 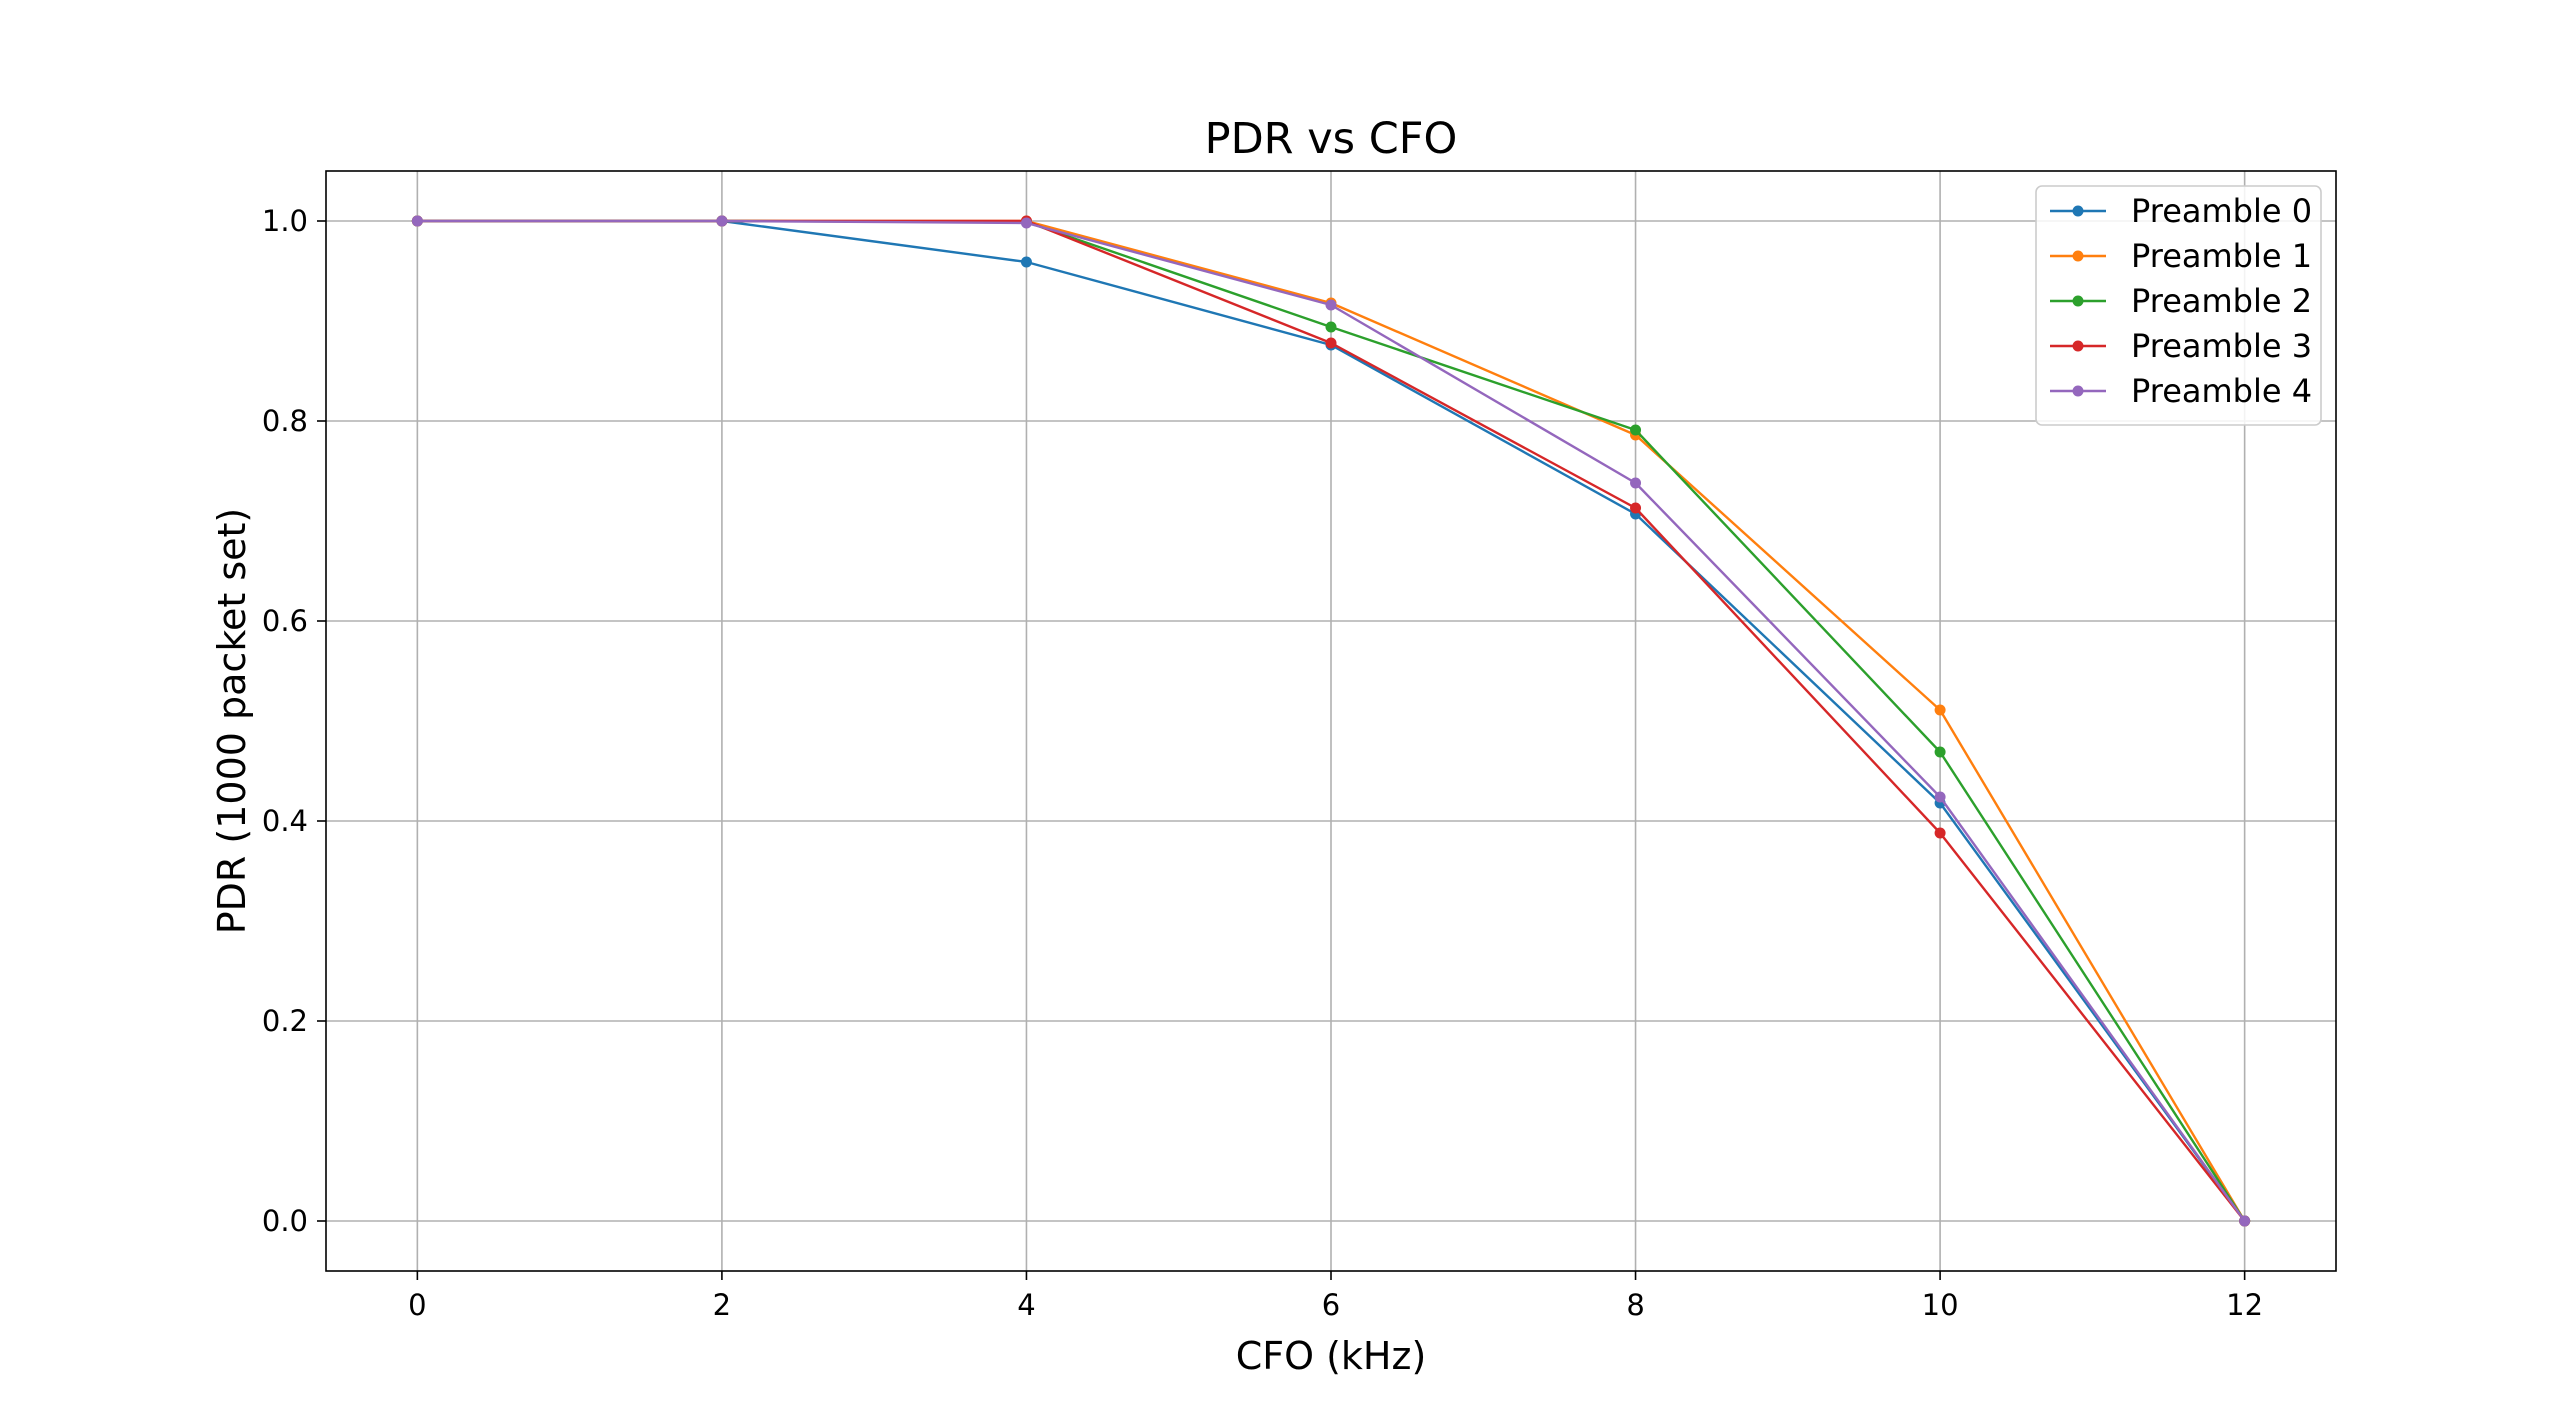 I want to click on legend-item: Preamble 2, so click(x=2181, y=301).